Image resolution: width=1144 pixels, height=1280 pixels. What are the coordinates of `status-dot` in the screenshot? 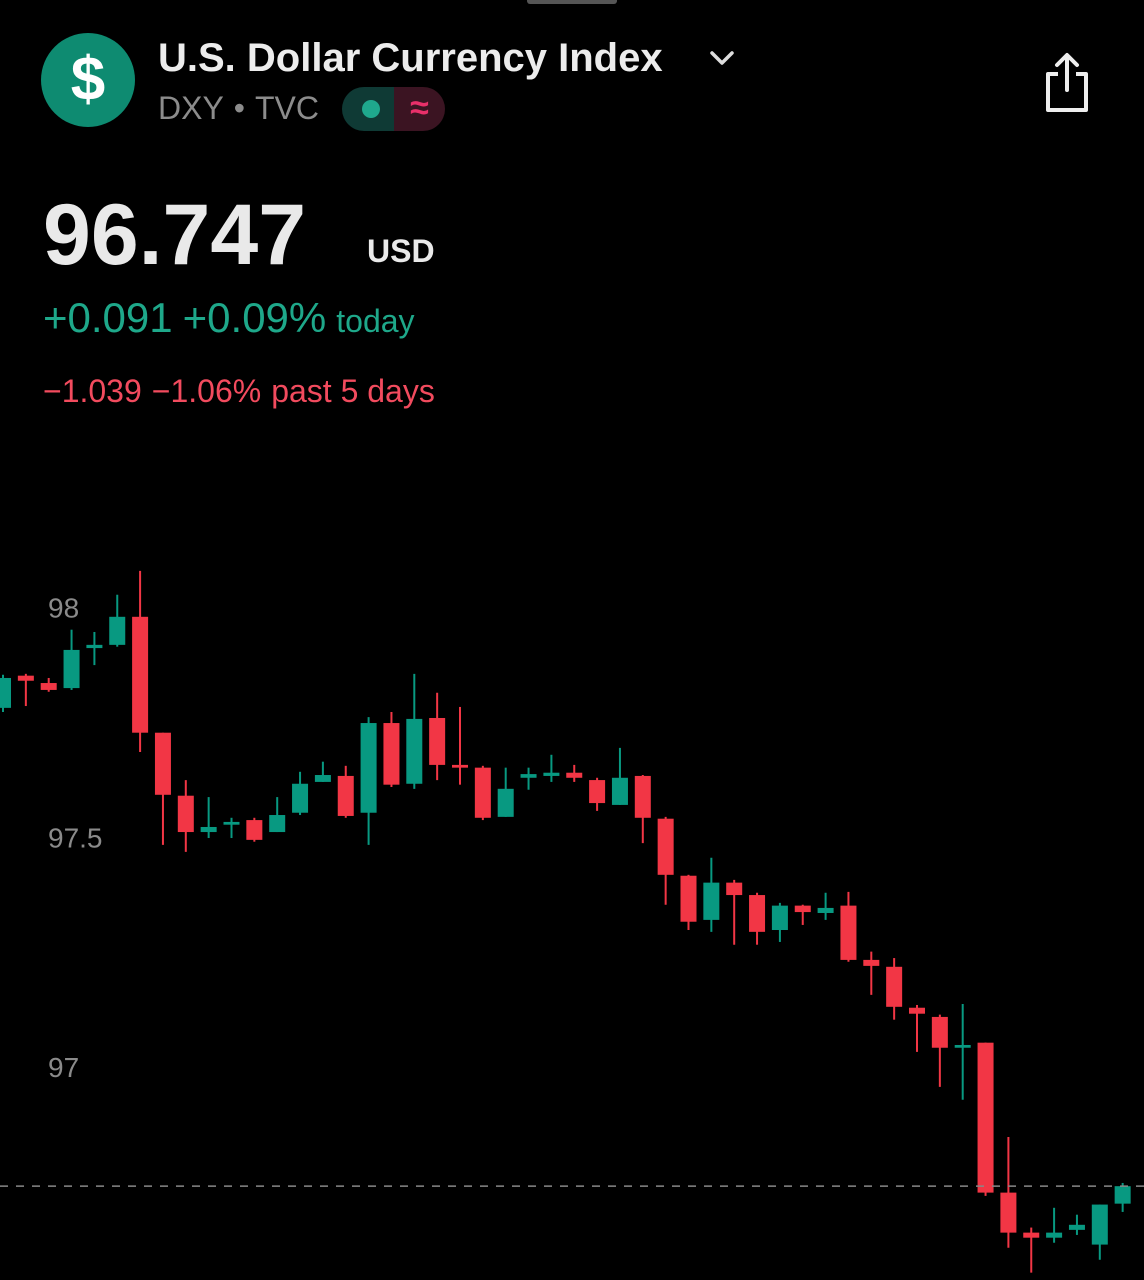 It's located at (368, 109).